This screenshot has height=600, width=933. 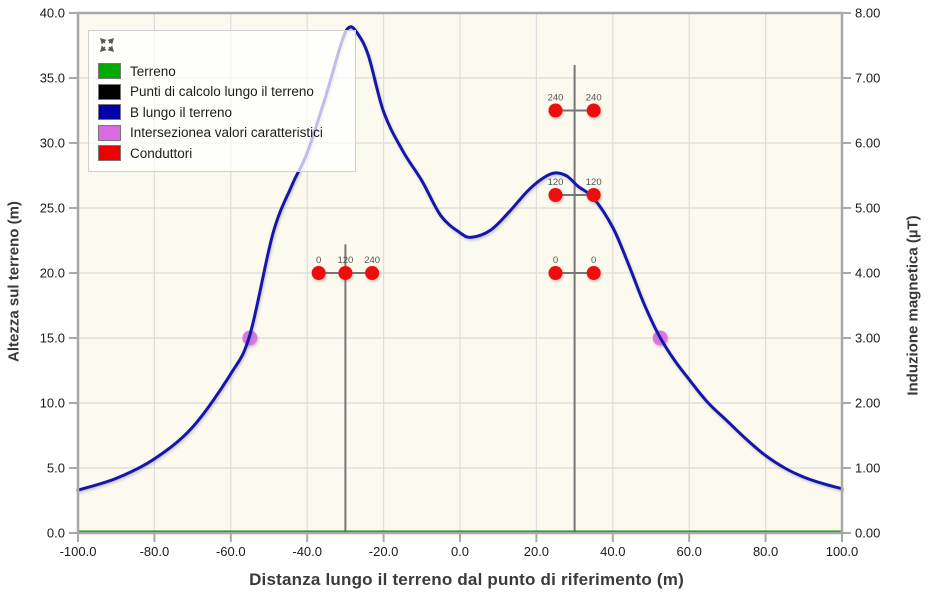 What do you see at coordinates (52, 208) in the screenshot?
I see `y-left-tick-label: 25.0` at bounding box center [52, 208].